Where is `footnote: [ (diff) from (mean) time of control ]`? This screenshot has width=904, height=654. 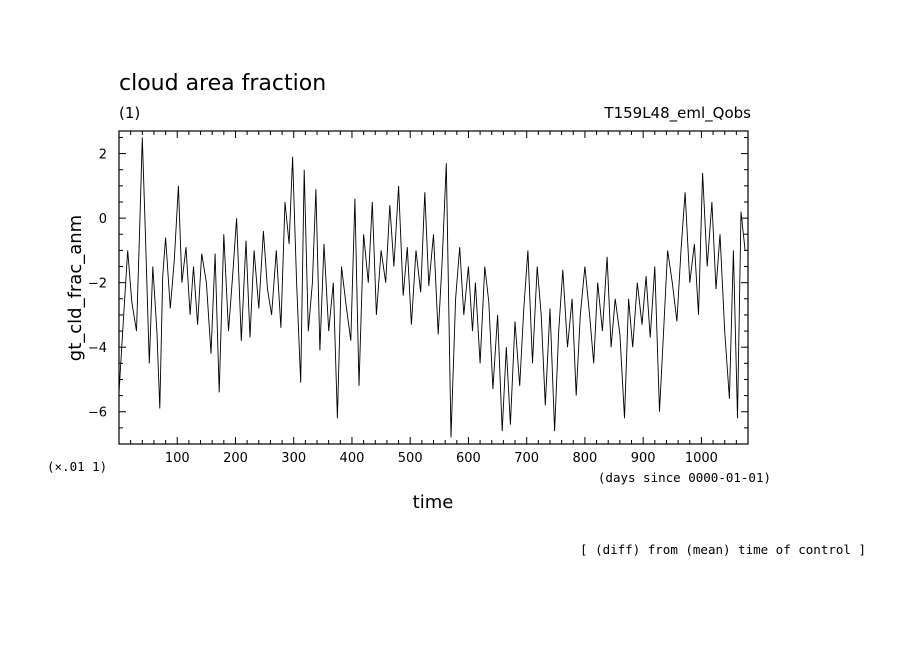 footnote: [ (diff) from (mean) time of control ] is located at coordinates (723, 549).